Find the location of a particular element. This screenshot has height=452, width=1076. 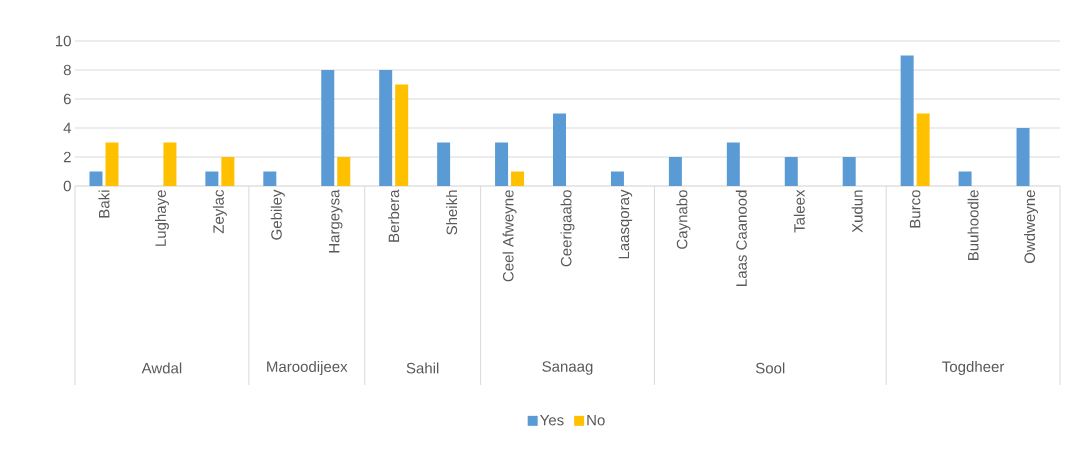

x-tick-label: Ceerigaabo is located at coordinates (567, 228).